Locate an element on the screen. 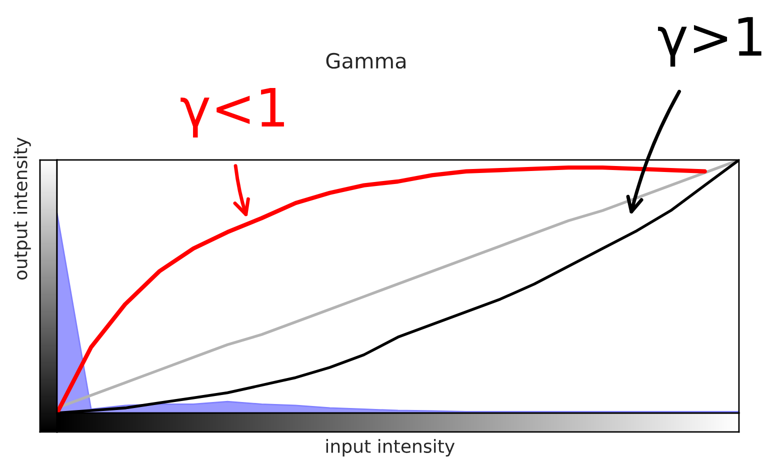 This screenshot has width=763, height=464. y-axis-title: output intensity is located at coordinates (22, 209).